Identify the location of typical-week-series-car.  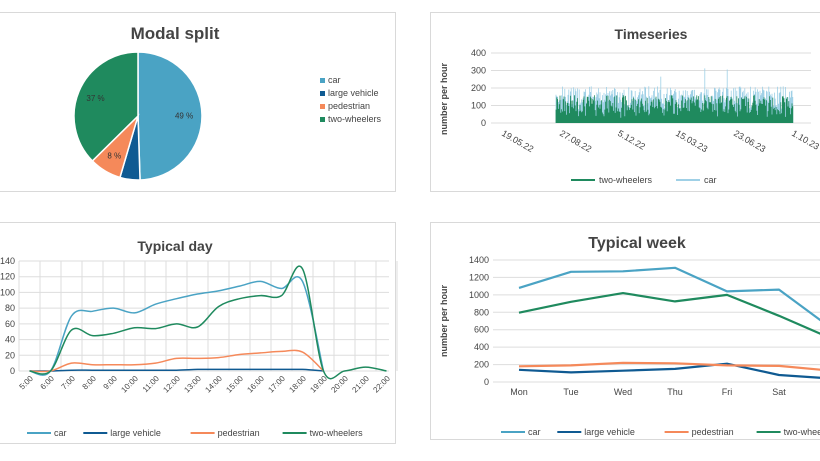
(669, 294).